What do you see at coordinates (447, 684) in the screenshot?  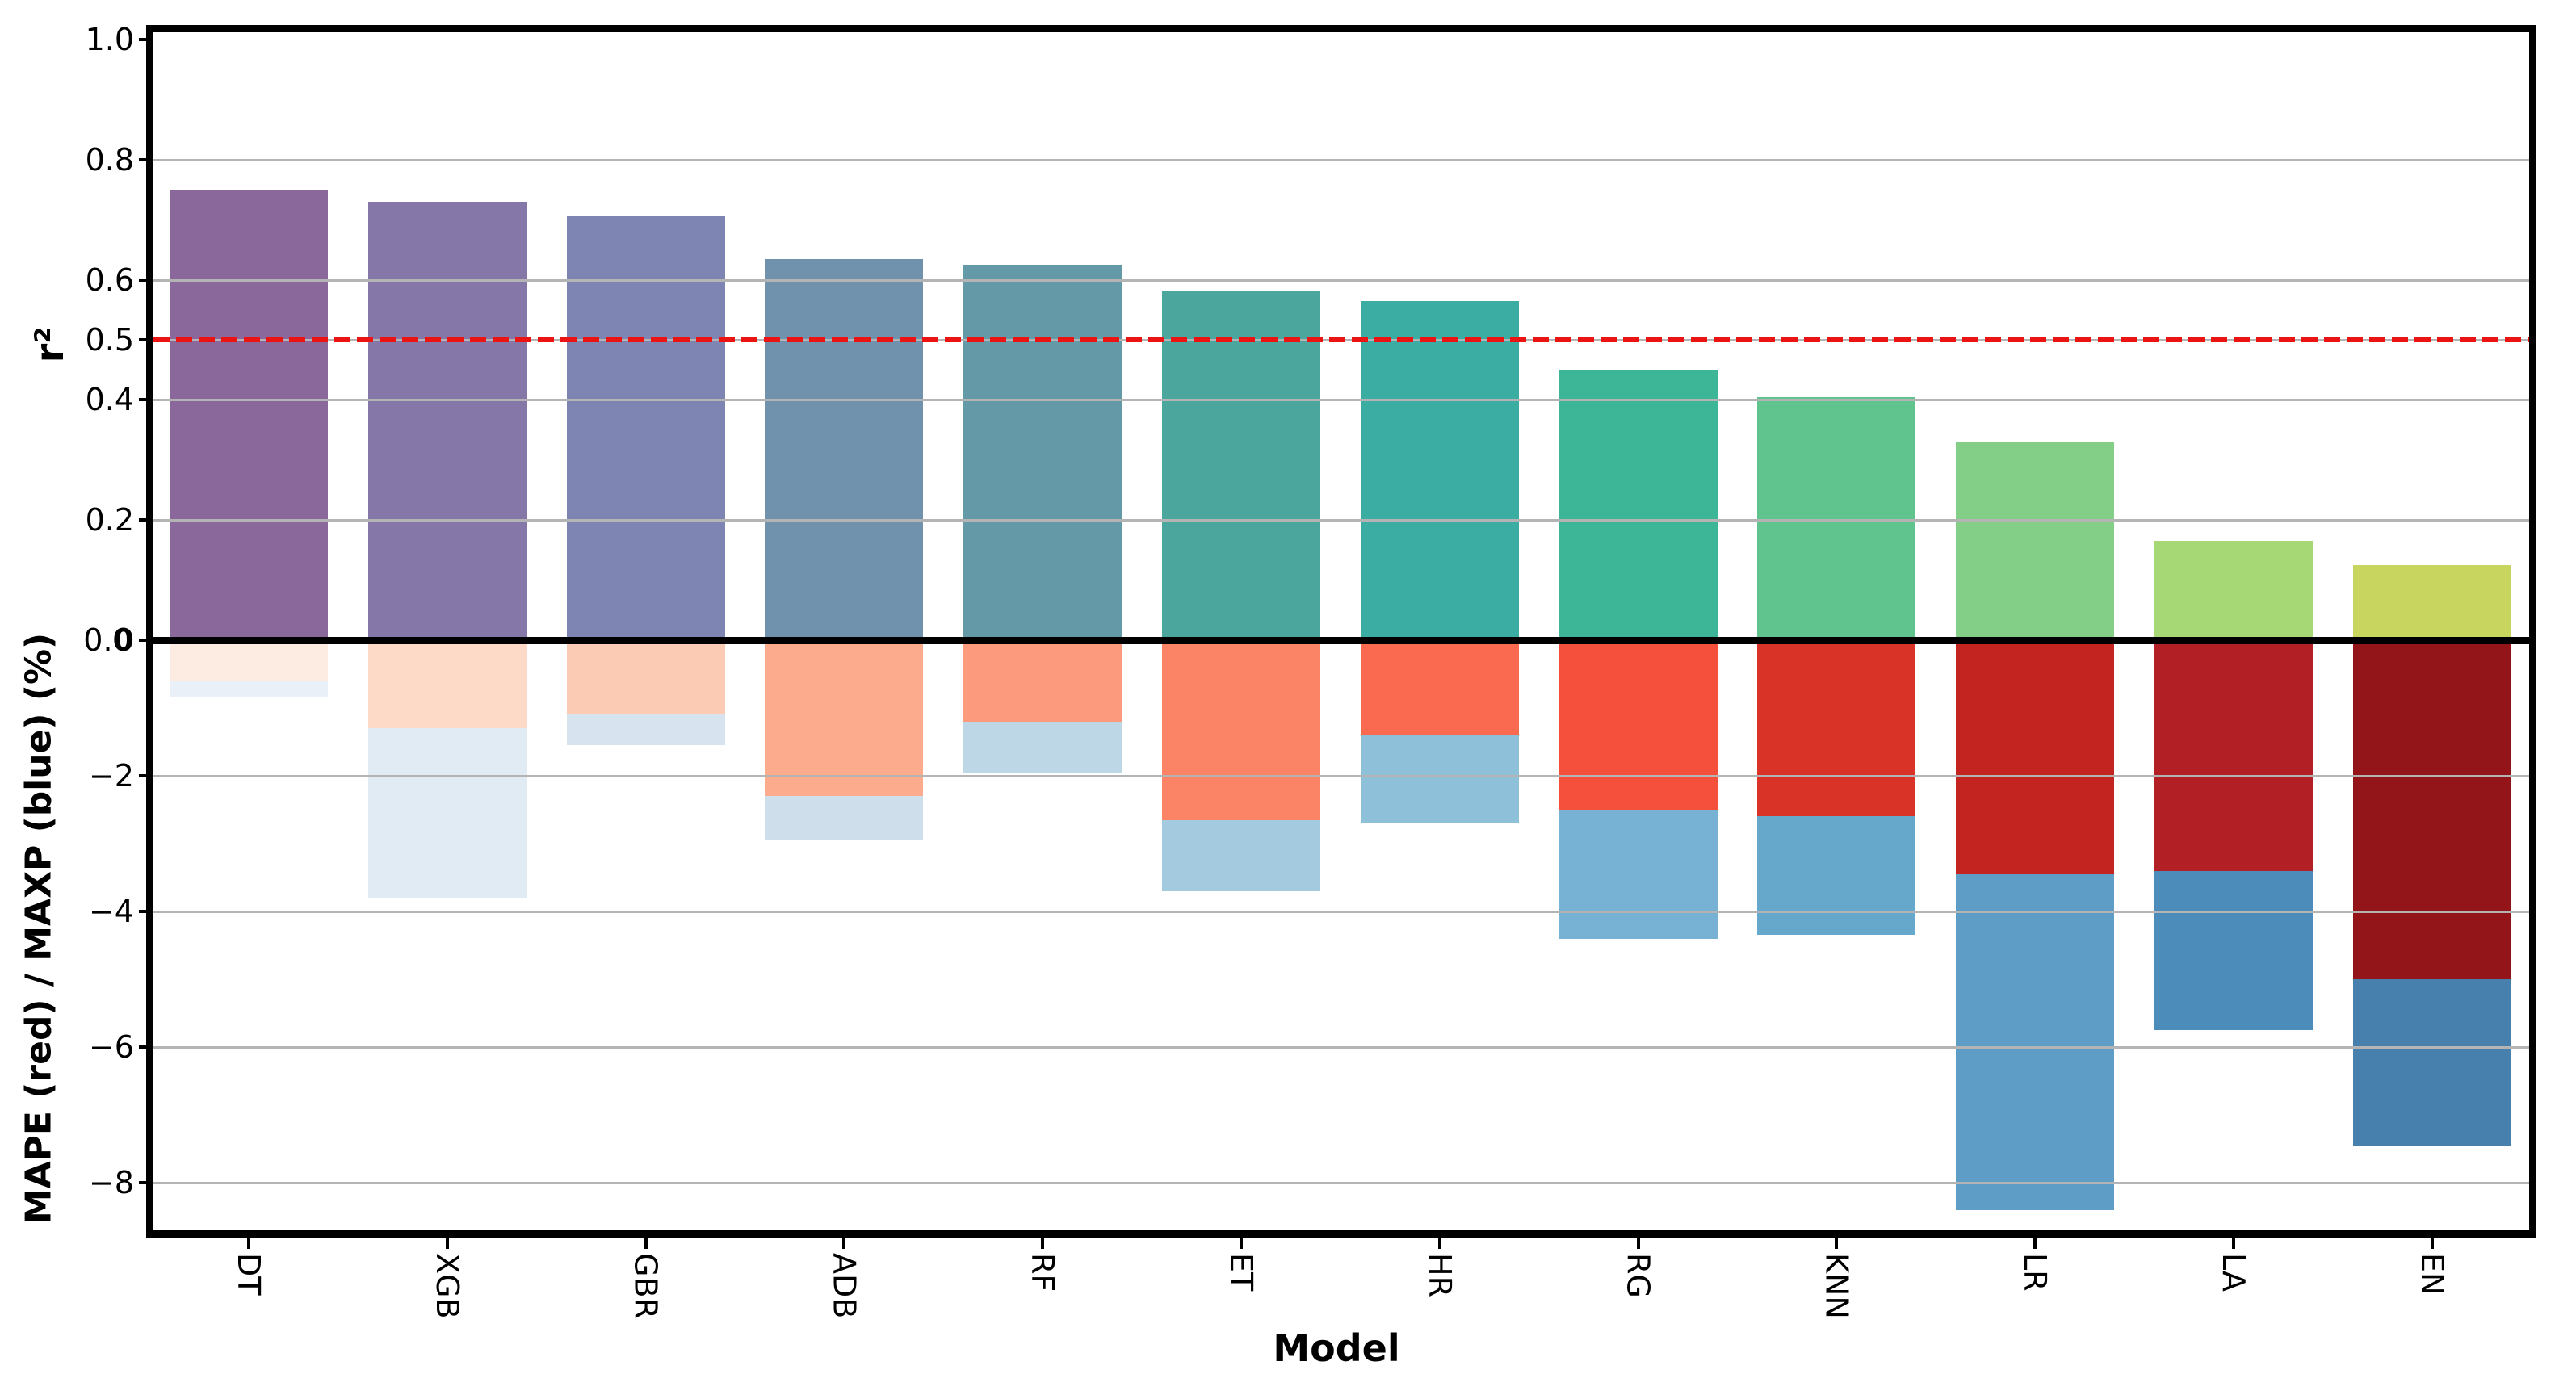 I see `mape-bar-XGB` at bounding box center [447, 684].